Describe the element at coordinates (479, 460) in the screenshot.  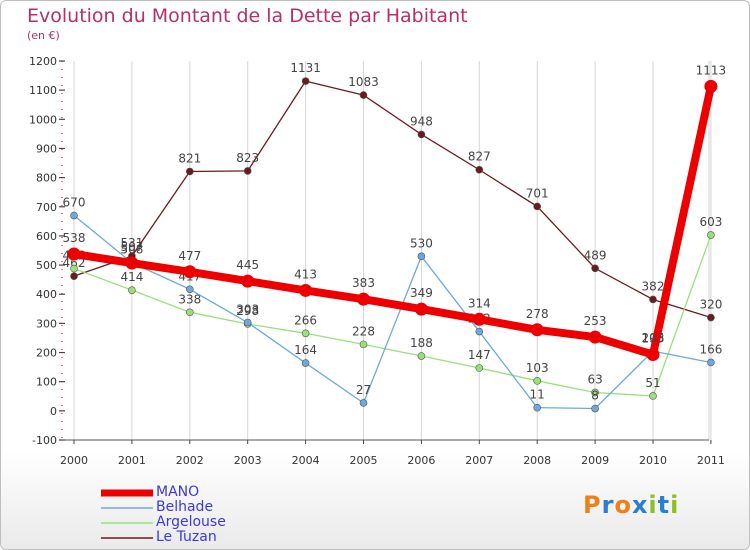
I see `x-tick-label: 2007` at that location.